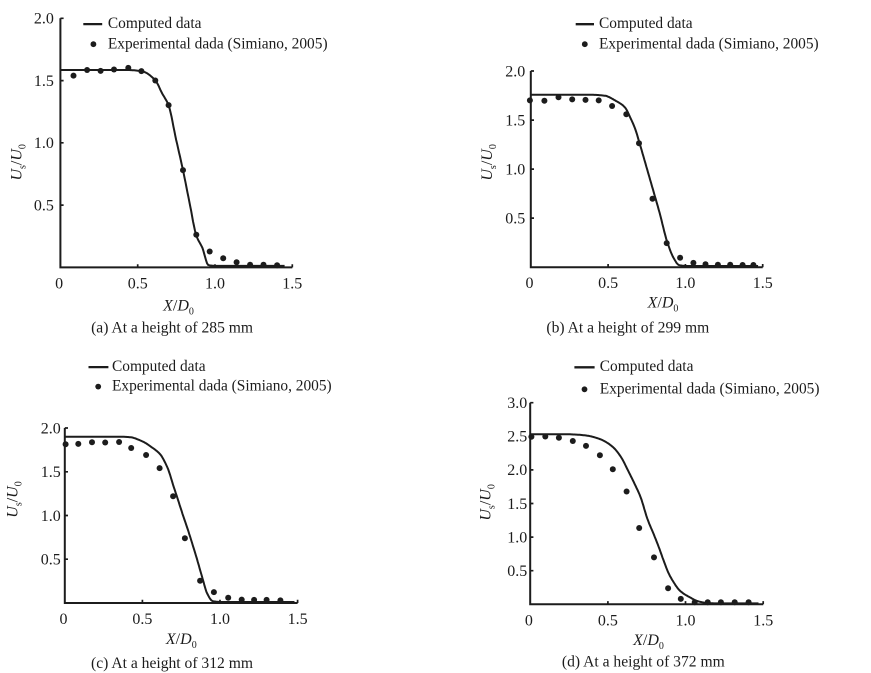 The image size is (871, 673). I want to click on svg-text: (d) At a height of 372 mm, so click(643, 662).